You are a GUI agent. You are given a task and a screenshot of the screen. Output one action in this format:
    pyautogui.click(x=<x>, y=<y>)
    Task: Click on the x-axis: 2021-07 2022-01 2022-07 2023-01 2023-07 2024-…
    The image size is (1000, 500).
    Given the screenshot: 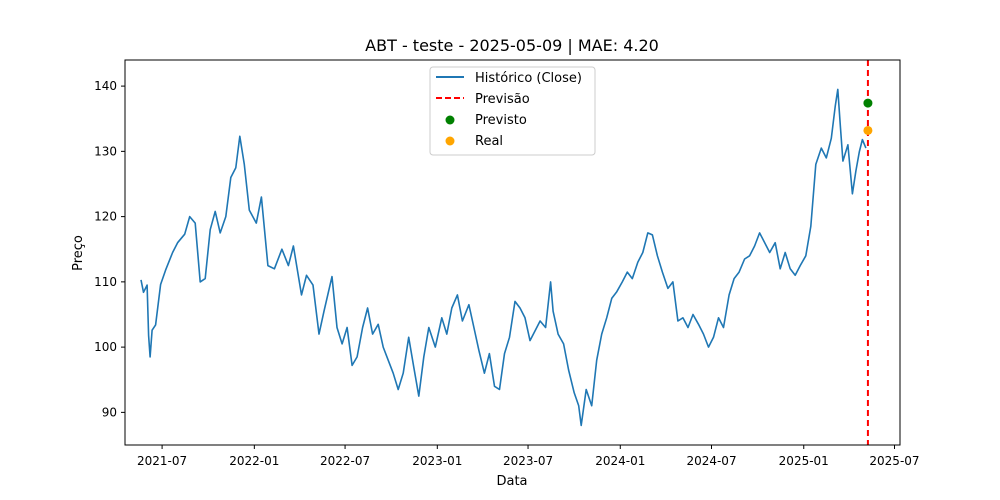 What is the action you would take?
    pyautogui.click(x=528, y=456)
    